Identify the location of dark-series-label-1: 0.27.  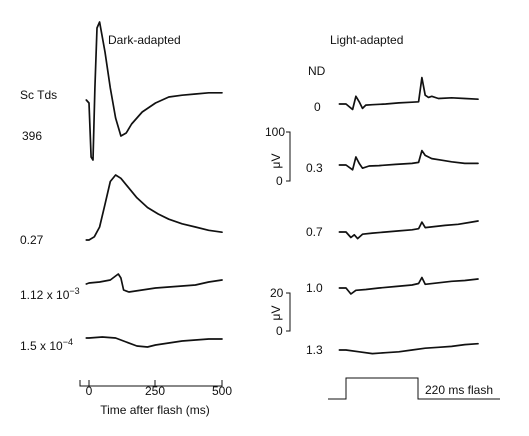
(32, 240).